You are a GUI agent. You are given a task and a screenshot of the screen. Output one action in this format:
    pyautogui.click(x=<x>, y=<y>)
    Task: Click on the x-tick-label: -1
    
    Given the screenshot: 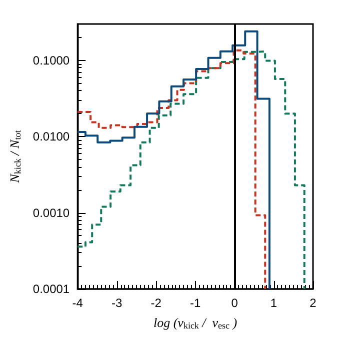 What is the action you would take?
    pyautogui.click(x=195, y=303)
    